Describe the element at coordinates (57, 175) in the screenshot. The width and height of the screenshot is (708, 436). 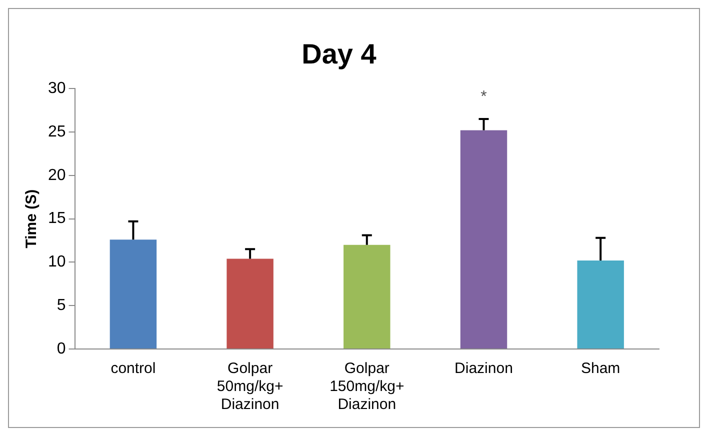
I see `y-tick-label: 20` at that location.